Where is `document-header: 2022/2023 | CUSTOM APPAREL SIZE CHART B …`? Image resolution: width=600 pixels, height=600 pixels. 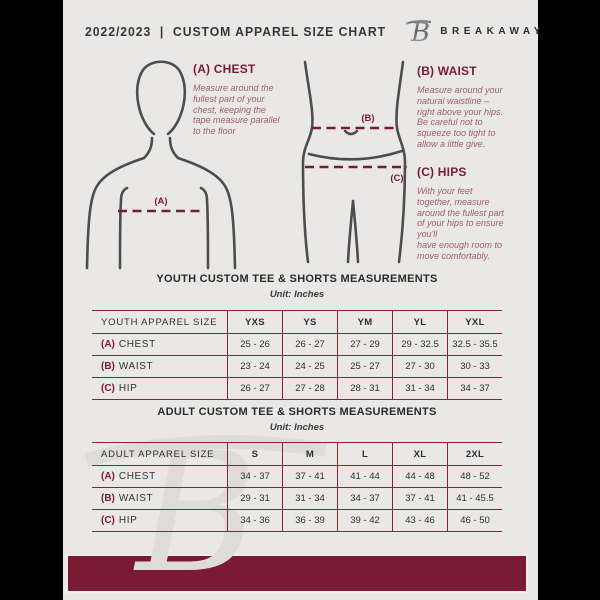
document-header: 2022/2023 | CUSTOM APPAREL SIZE CHART B … is located at coordinates (312, 32).